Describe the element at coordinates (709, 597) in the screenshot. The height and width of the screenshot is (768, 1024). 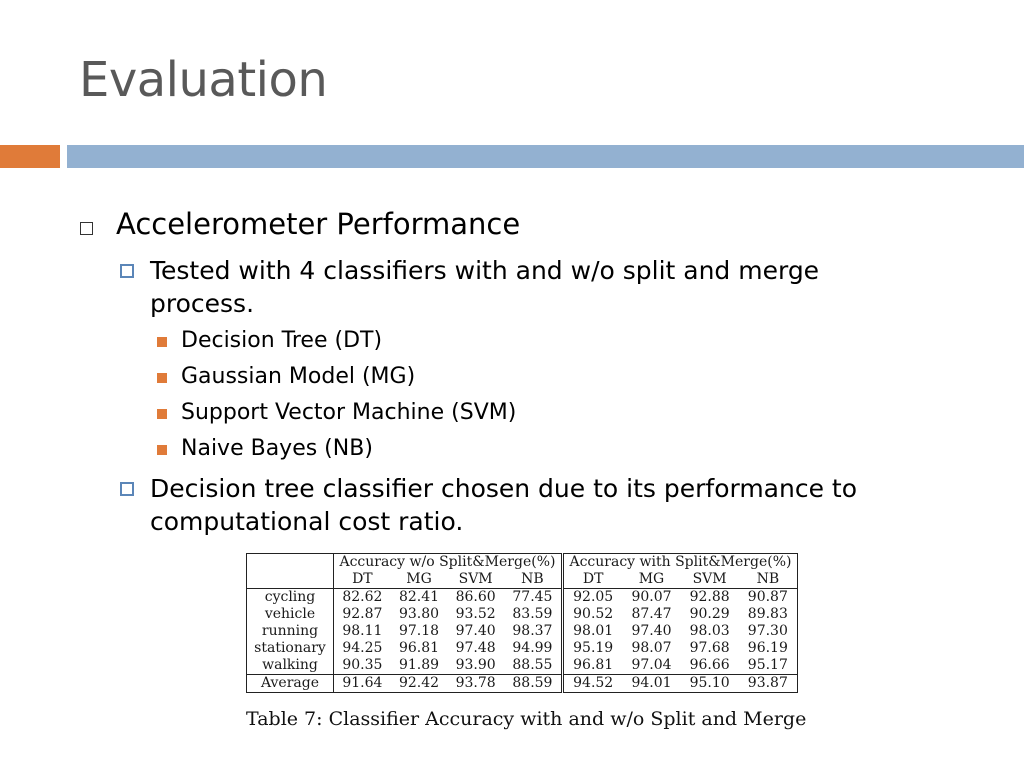
I see `table-cell: 92.88` at that location.